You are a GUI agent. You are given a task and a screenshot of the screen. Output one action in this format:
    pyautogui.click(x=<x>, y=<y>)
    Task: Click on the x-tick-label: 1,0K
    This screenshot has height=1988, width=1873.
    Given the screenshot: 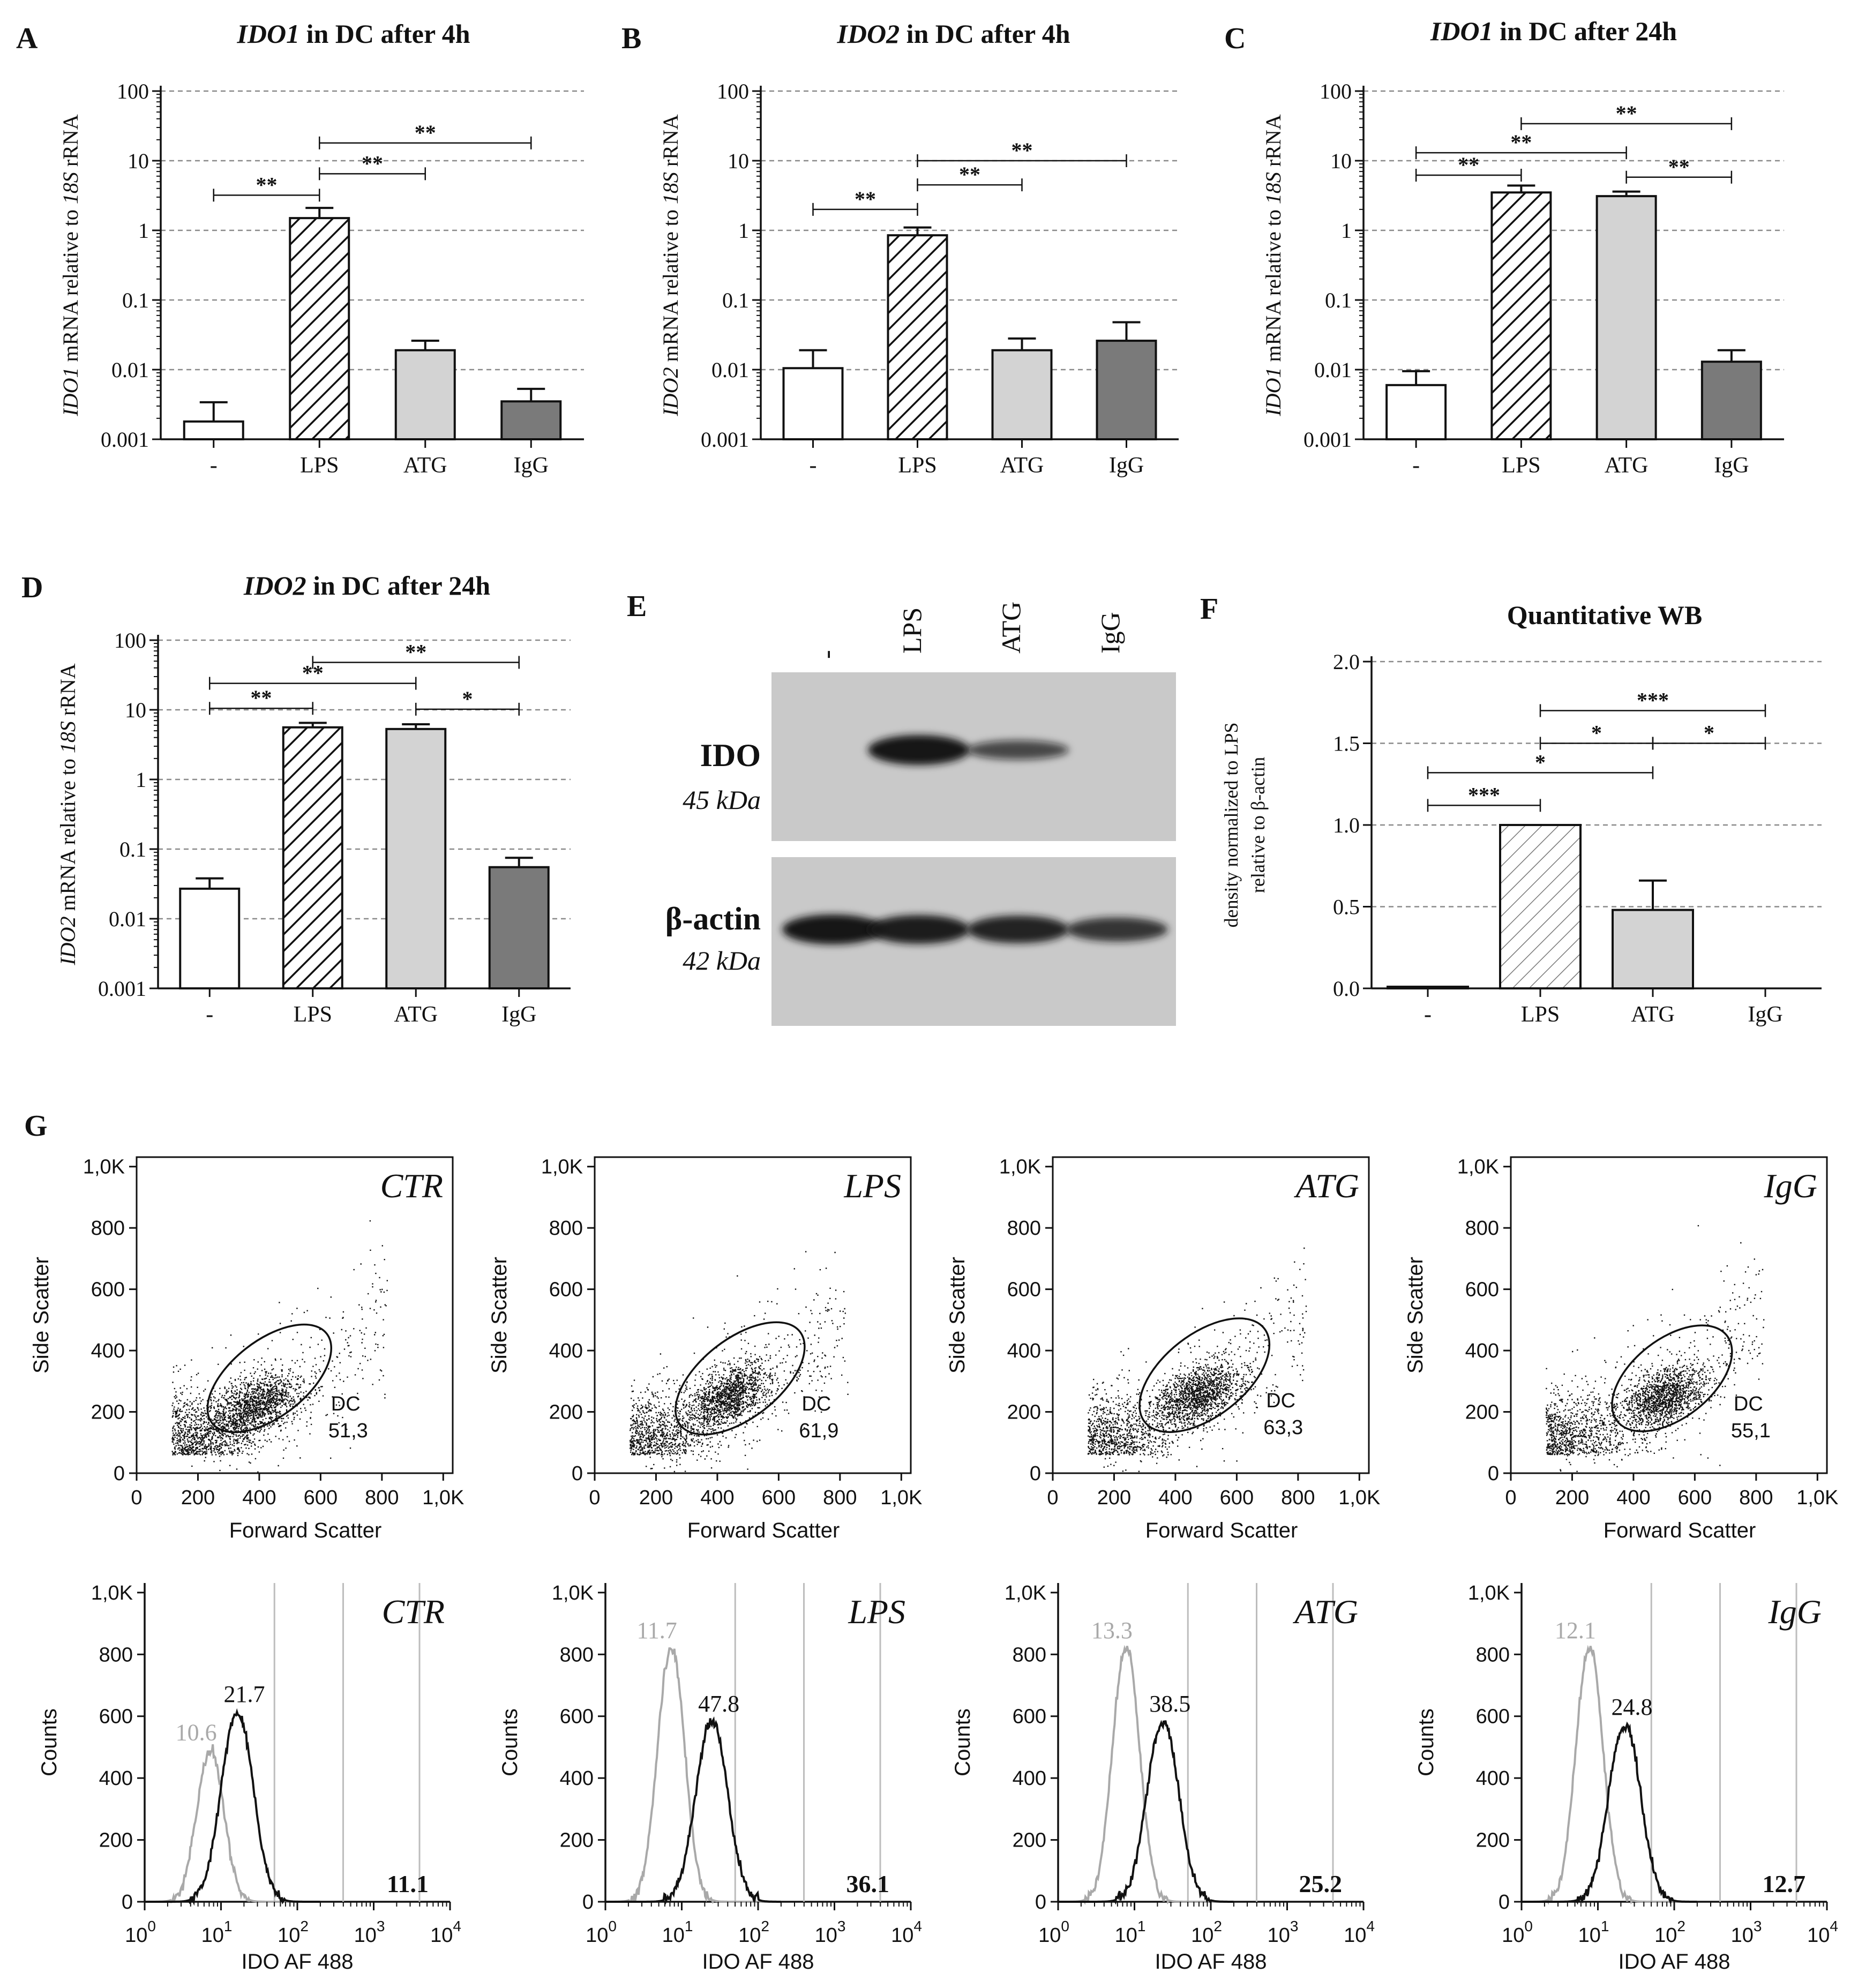 What is the action you would take?
    pyautogui.click(x=1817, y=1498)
    